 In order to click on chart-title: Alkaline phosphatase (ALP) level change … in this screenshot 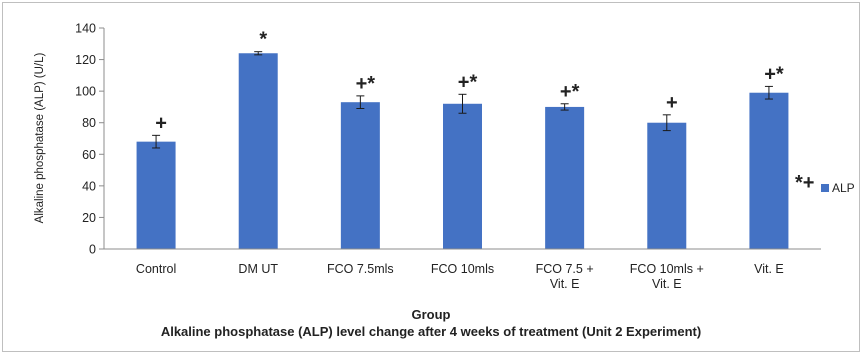, I will do `click(431, 331)`.